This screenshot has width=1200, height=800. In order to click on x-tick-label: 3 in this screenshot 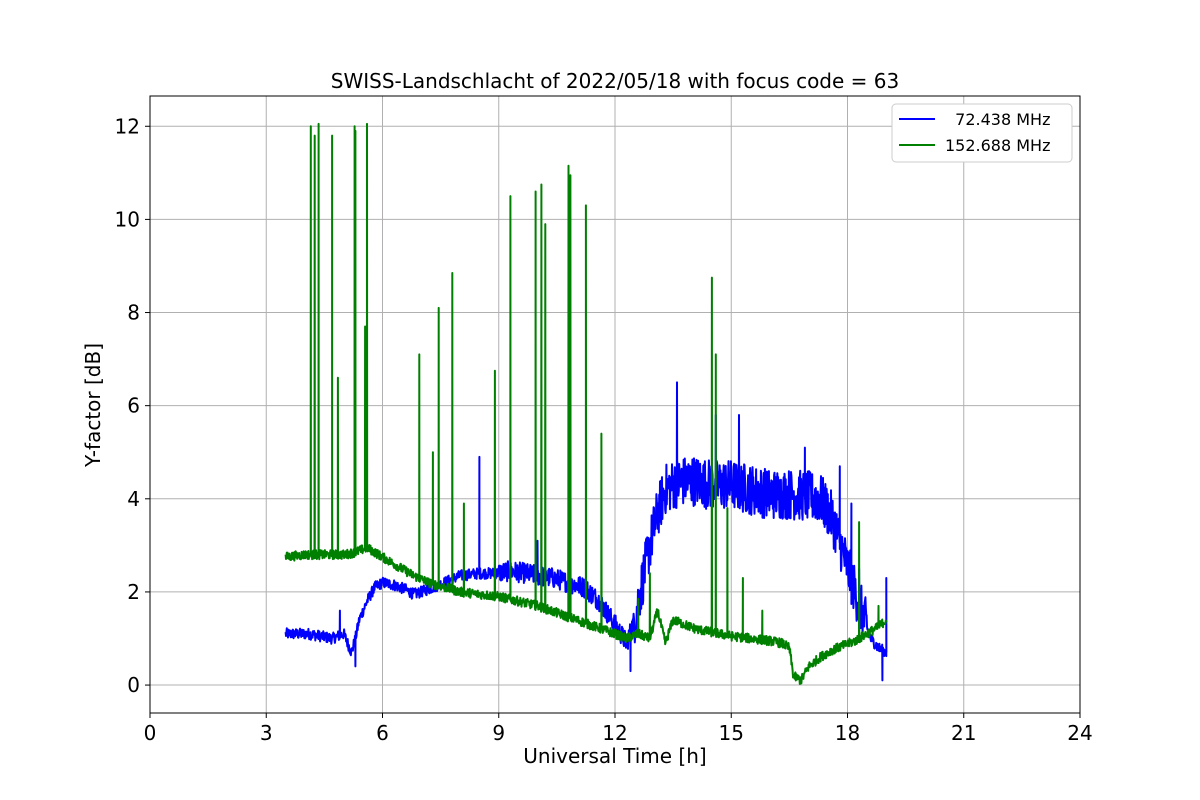, I will do `click(266, 733)`.